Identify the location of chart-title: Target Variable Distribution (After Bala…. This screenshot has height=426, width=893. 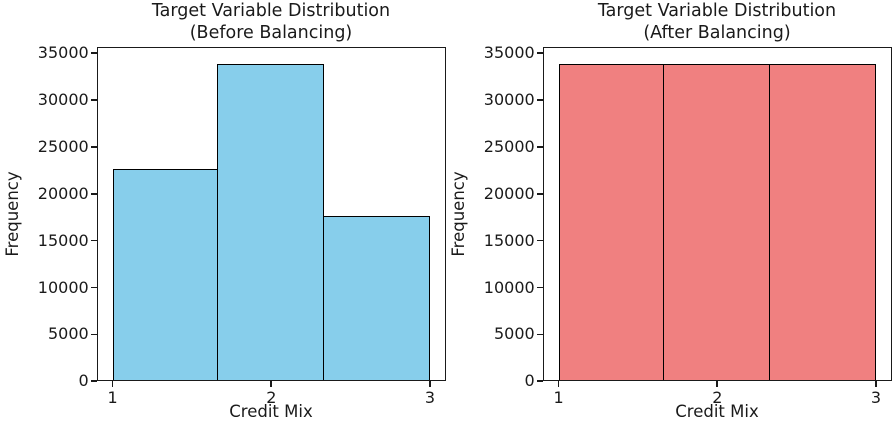
(717, 22).